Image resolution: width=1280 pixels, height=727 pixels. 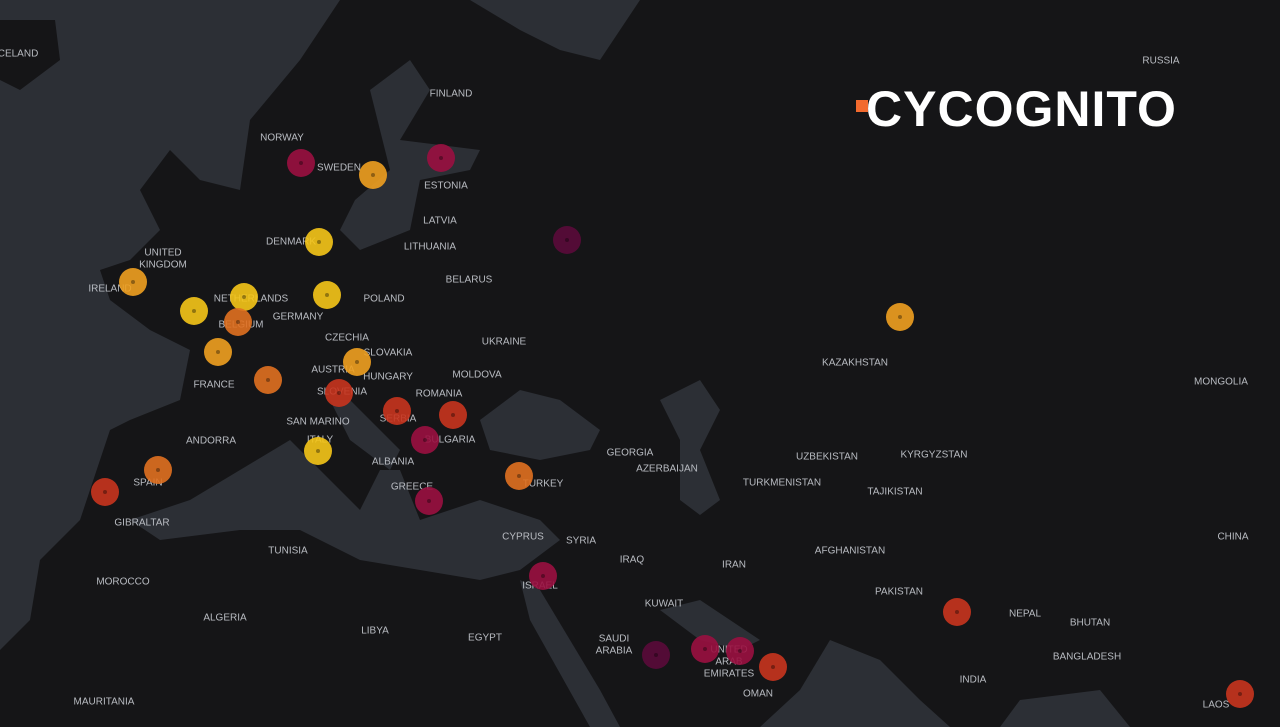 What do you see at coordinates (430, 247) in the screenshot?
I see `country-label: LITHUANIA` at bounding box center [430, 247].